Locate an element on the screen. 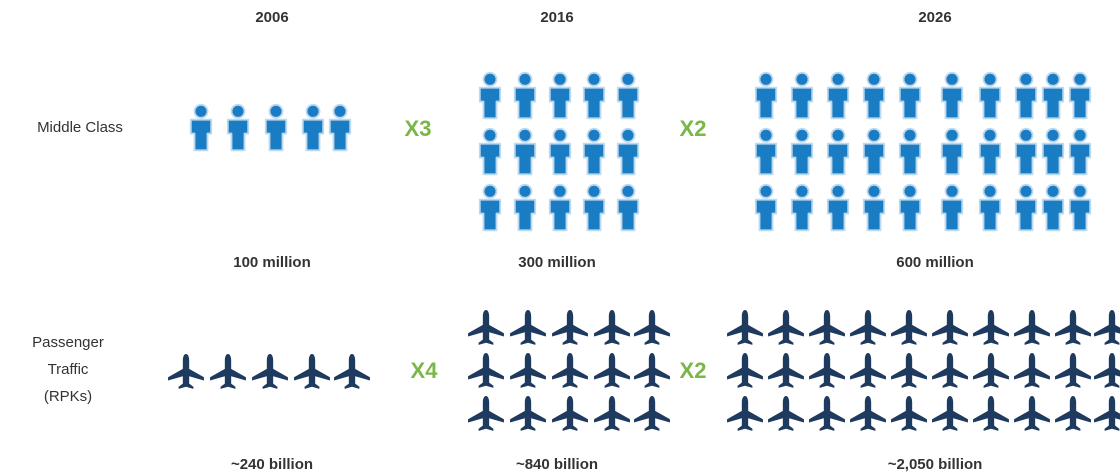 This screenshot has width=1120, height=475. value-label: 300 million is located at coordinates (557, 262).